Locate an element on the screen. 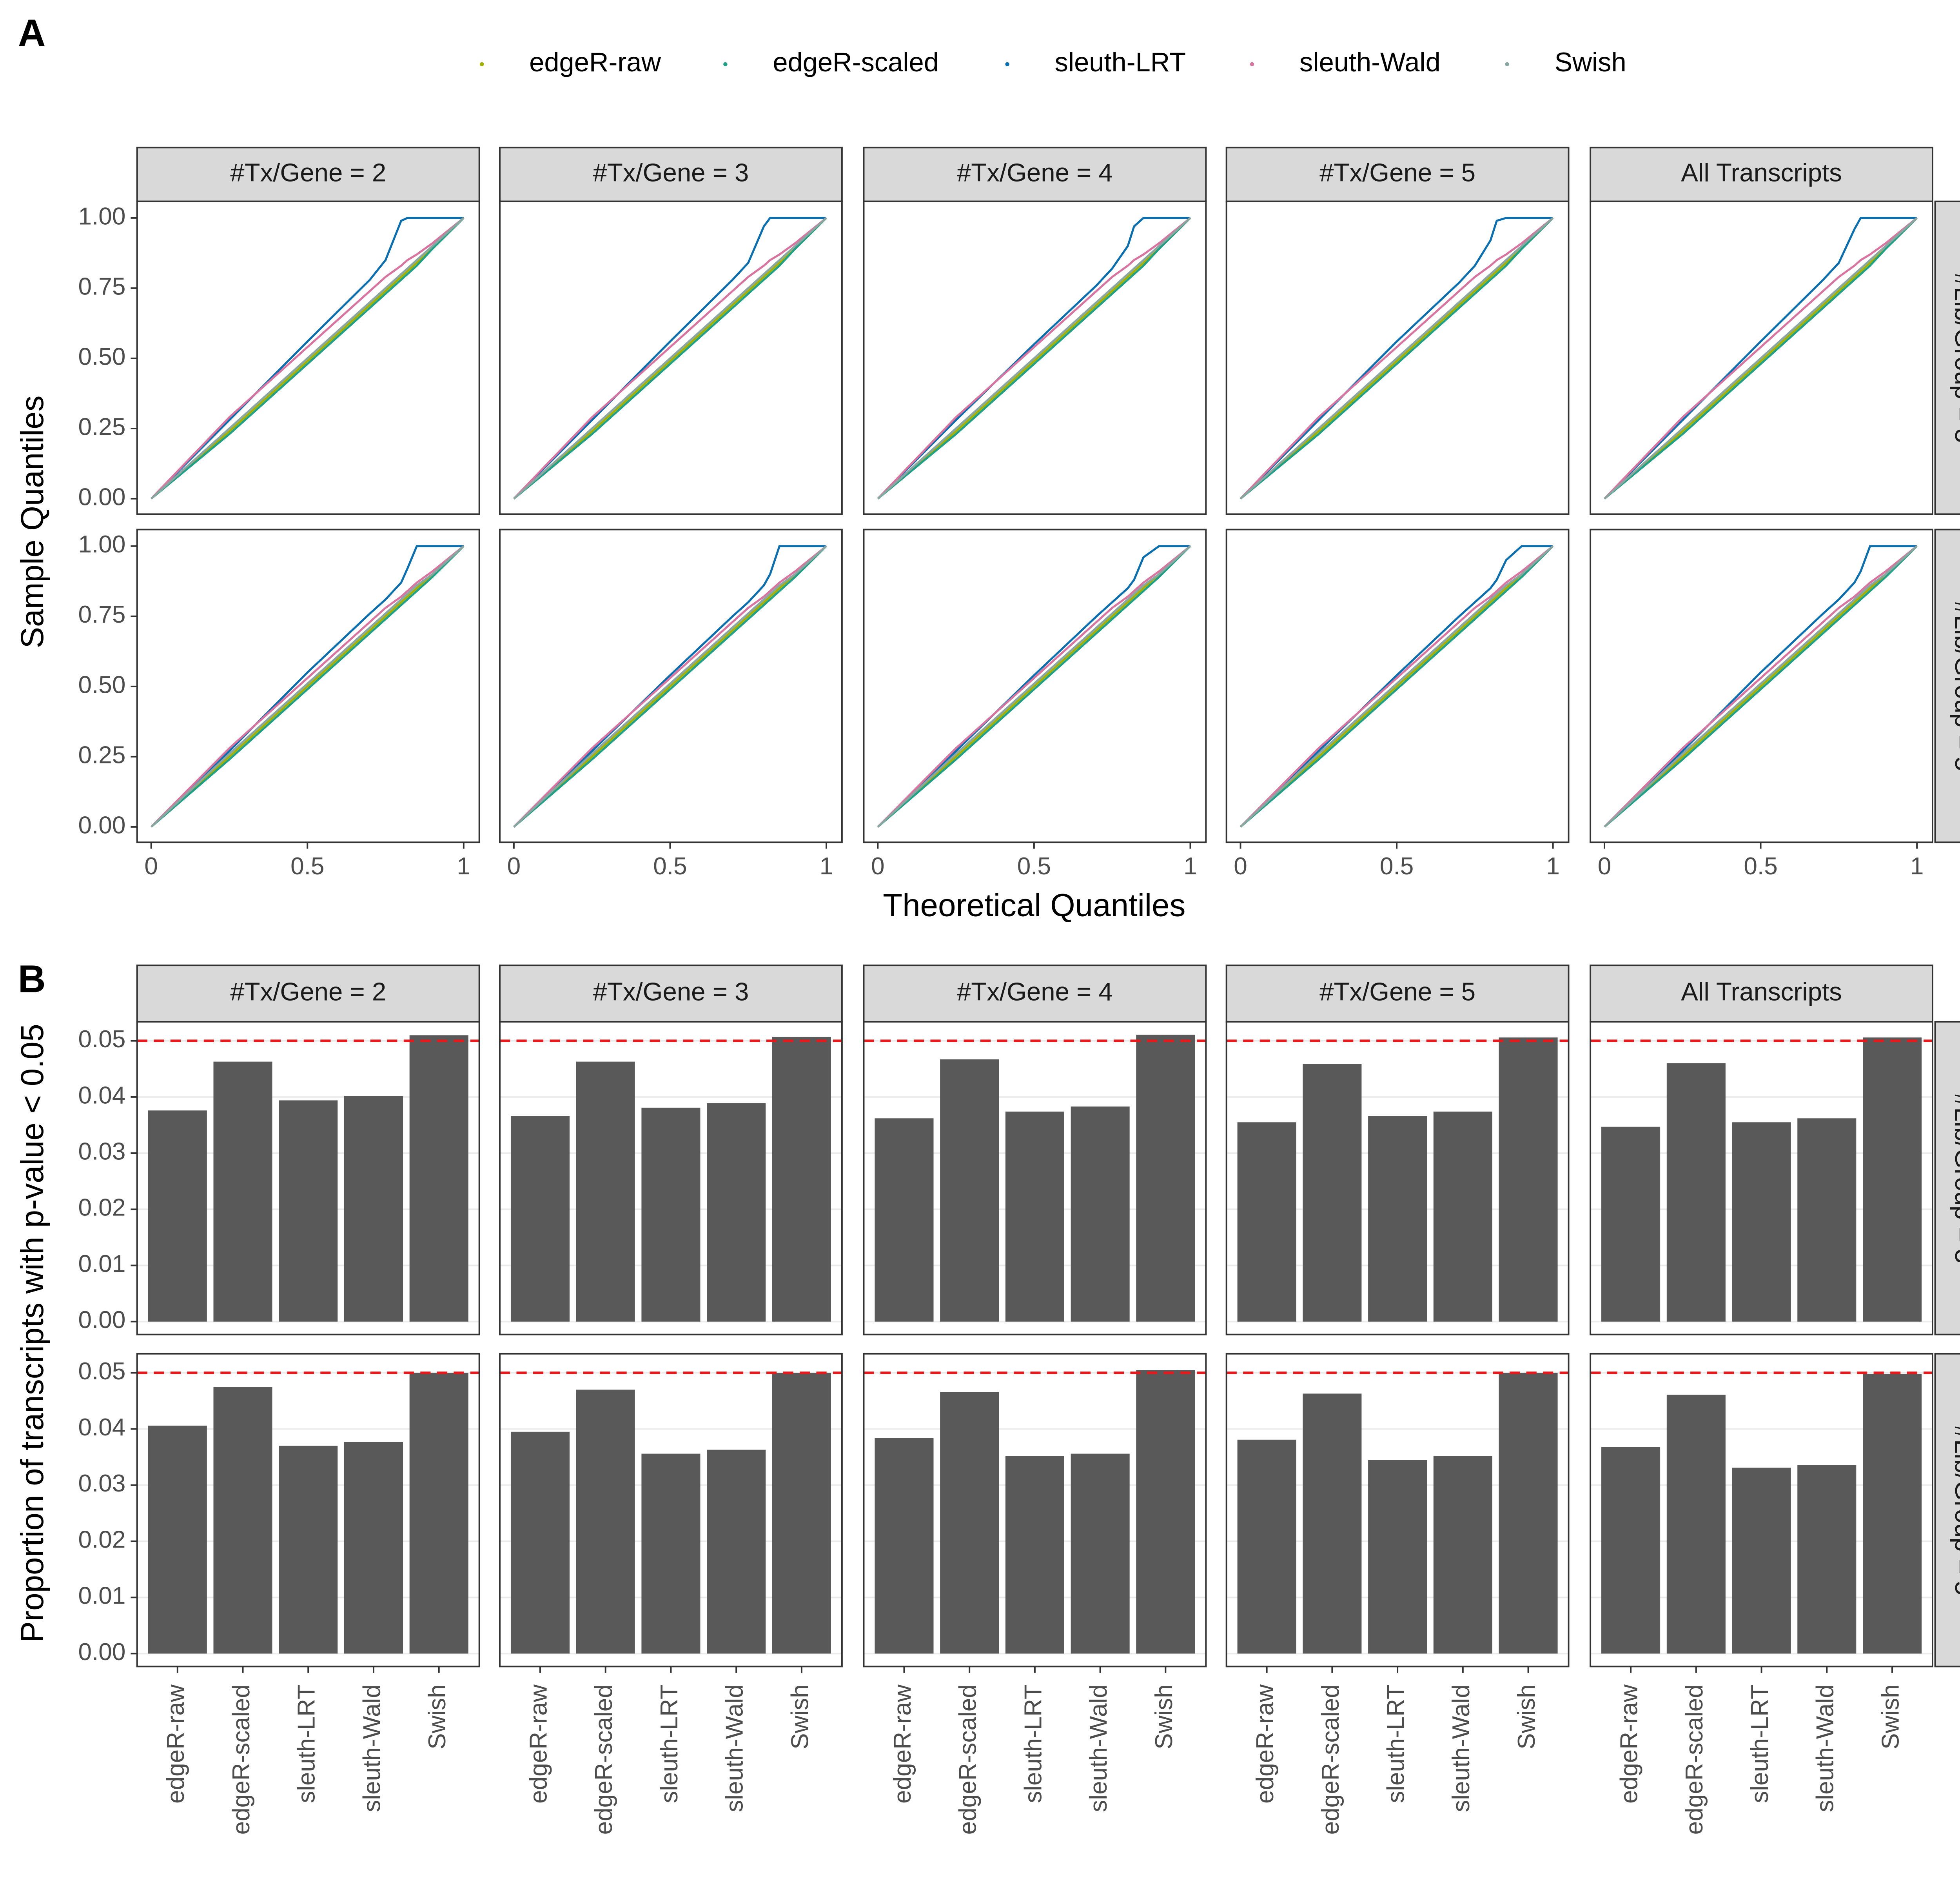 This screenshot has height=1882, width=1960. legend-label: edgeR-scaled is located at coordinates (856, 62).